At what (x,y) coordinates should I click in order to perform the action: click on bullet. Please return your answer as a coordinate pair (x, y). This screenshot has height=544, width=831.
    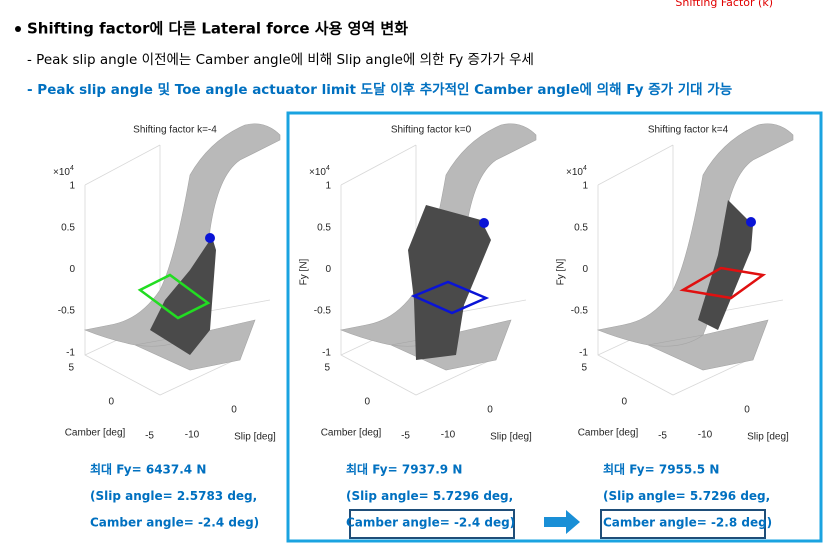
    Looking at the image, I should click on (18, 29).